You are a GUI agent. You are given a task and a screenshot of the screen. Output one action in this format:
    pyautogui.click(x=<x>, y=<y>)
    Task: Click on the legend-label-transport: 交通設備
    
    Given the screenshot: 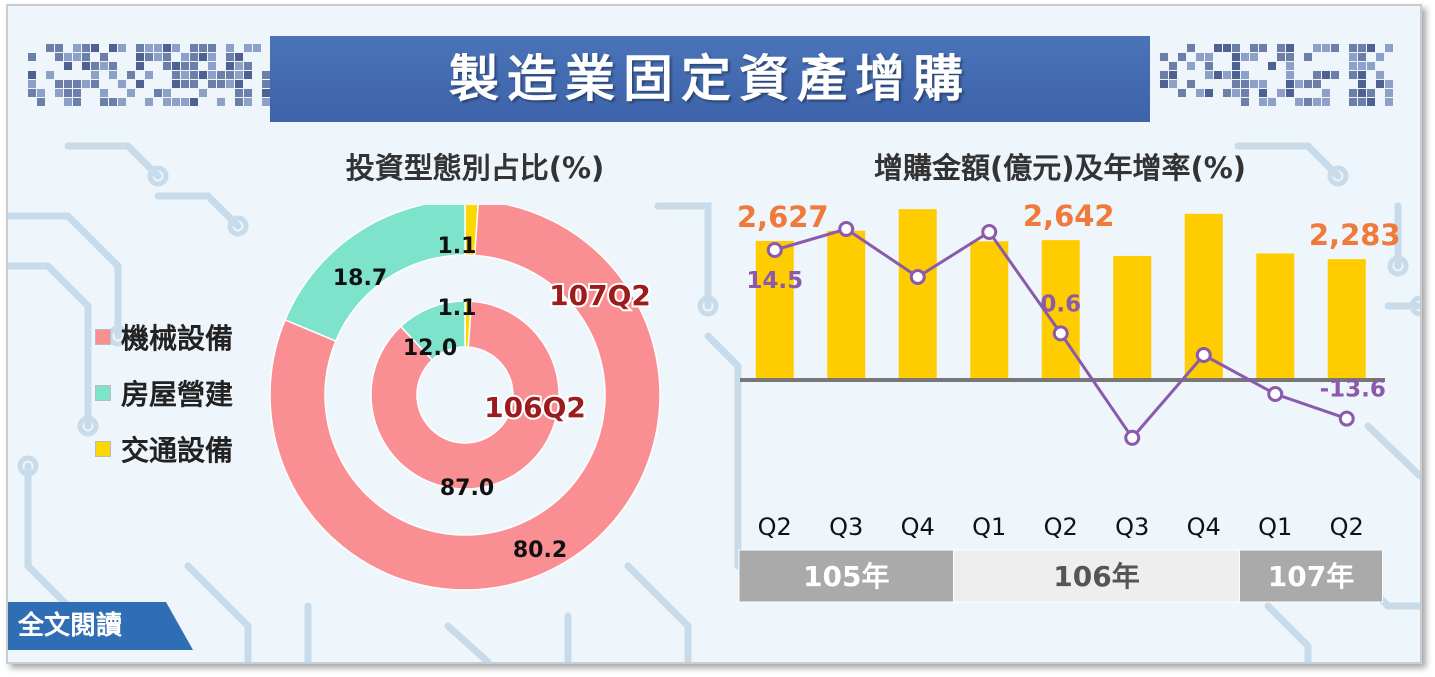 What is the action you would take?
    pyautogui.click(x=177, y=450)
    